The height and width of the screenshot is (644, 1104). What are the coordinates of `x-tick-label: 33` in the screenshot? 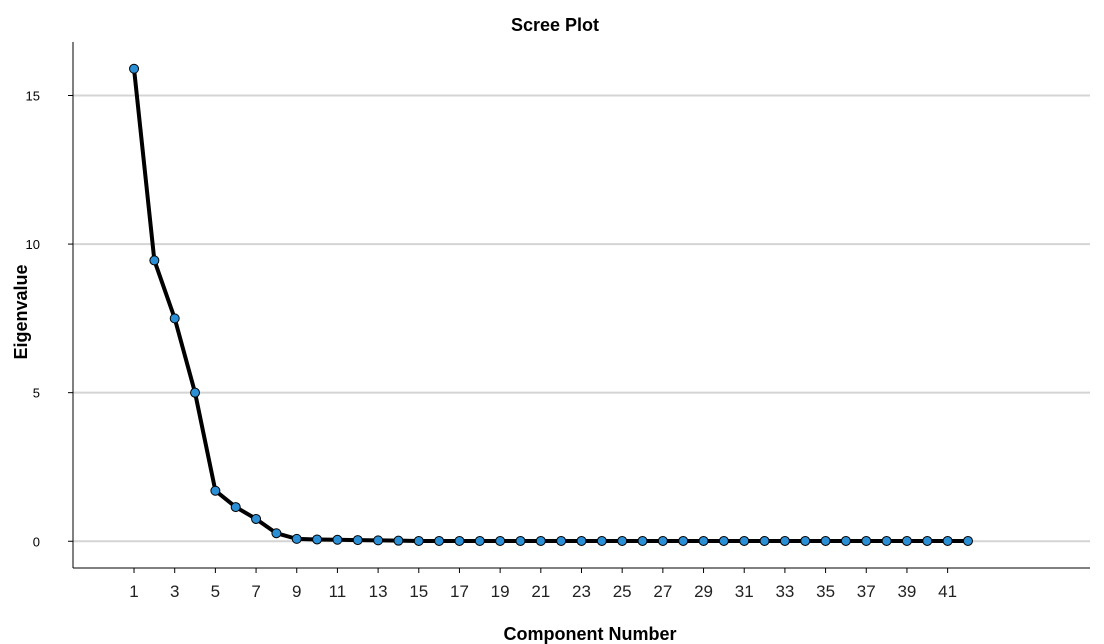 It's located at (784, 591).